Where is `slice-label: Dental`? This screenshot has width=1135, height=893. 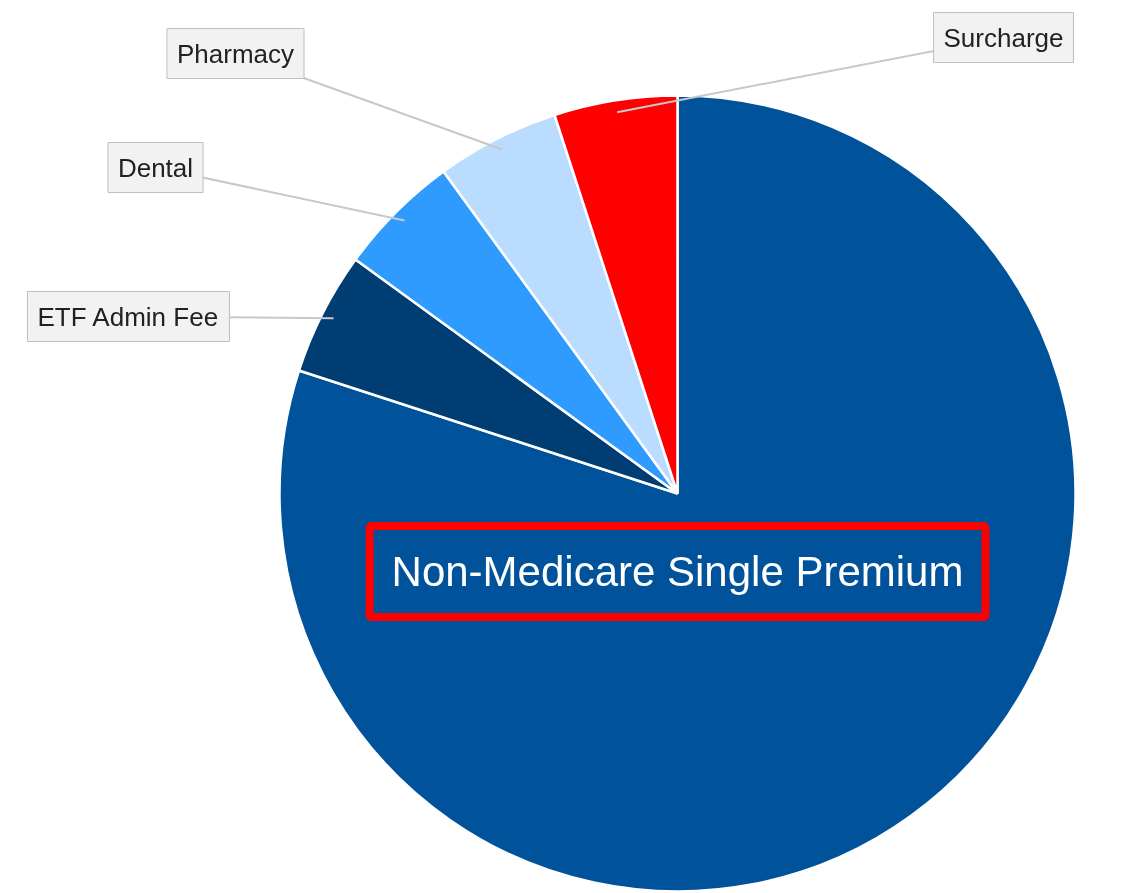
slice-label: Dental is located at coordinates (155, 167).